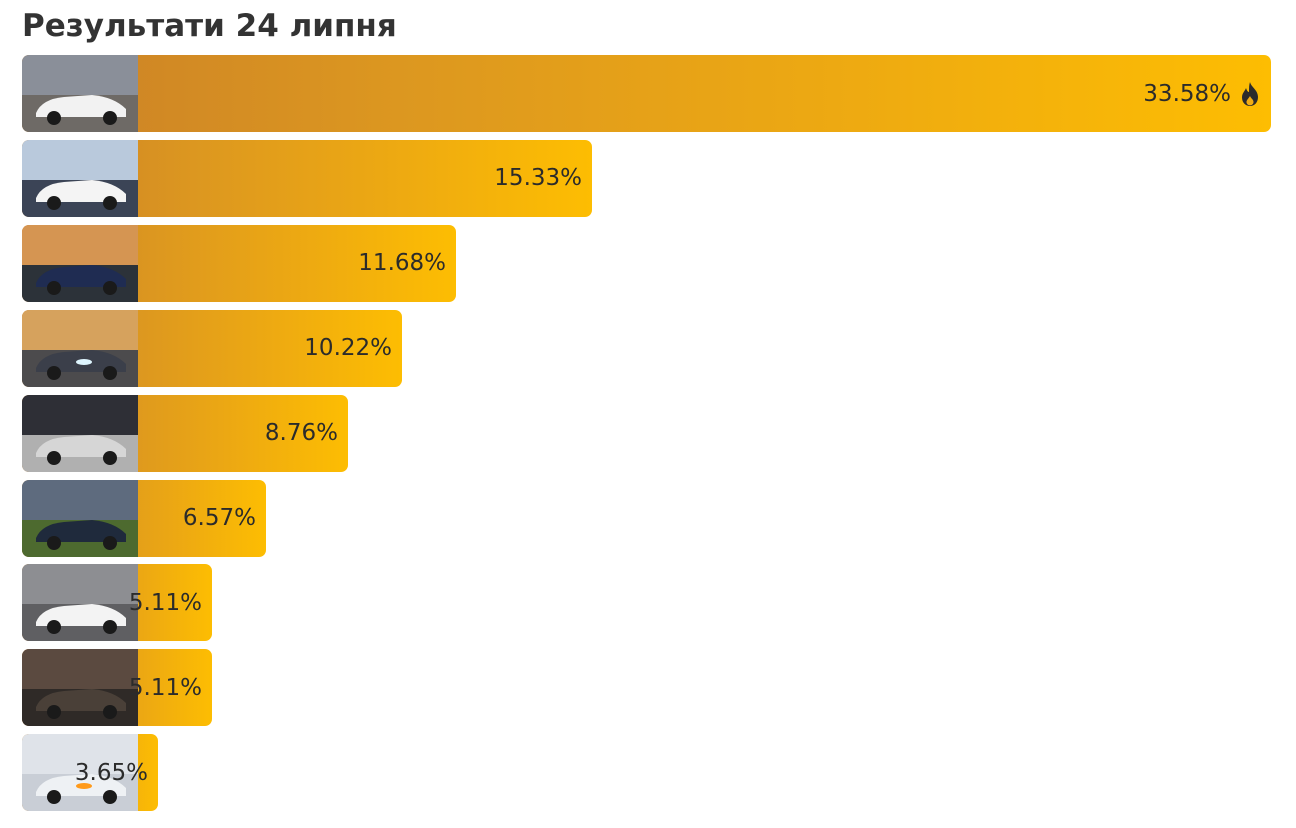 The width and height of the screenshot is (1296, 828). What do you see at coordinates (185, 433) in the screenshot?
I see `bar-5: 8.76%` at bounding box center [185, 433].